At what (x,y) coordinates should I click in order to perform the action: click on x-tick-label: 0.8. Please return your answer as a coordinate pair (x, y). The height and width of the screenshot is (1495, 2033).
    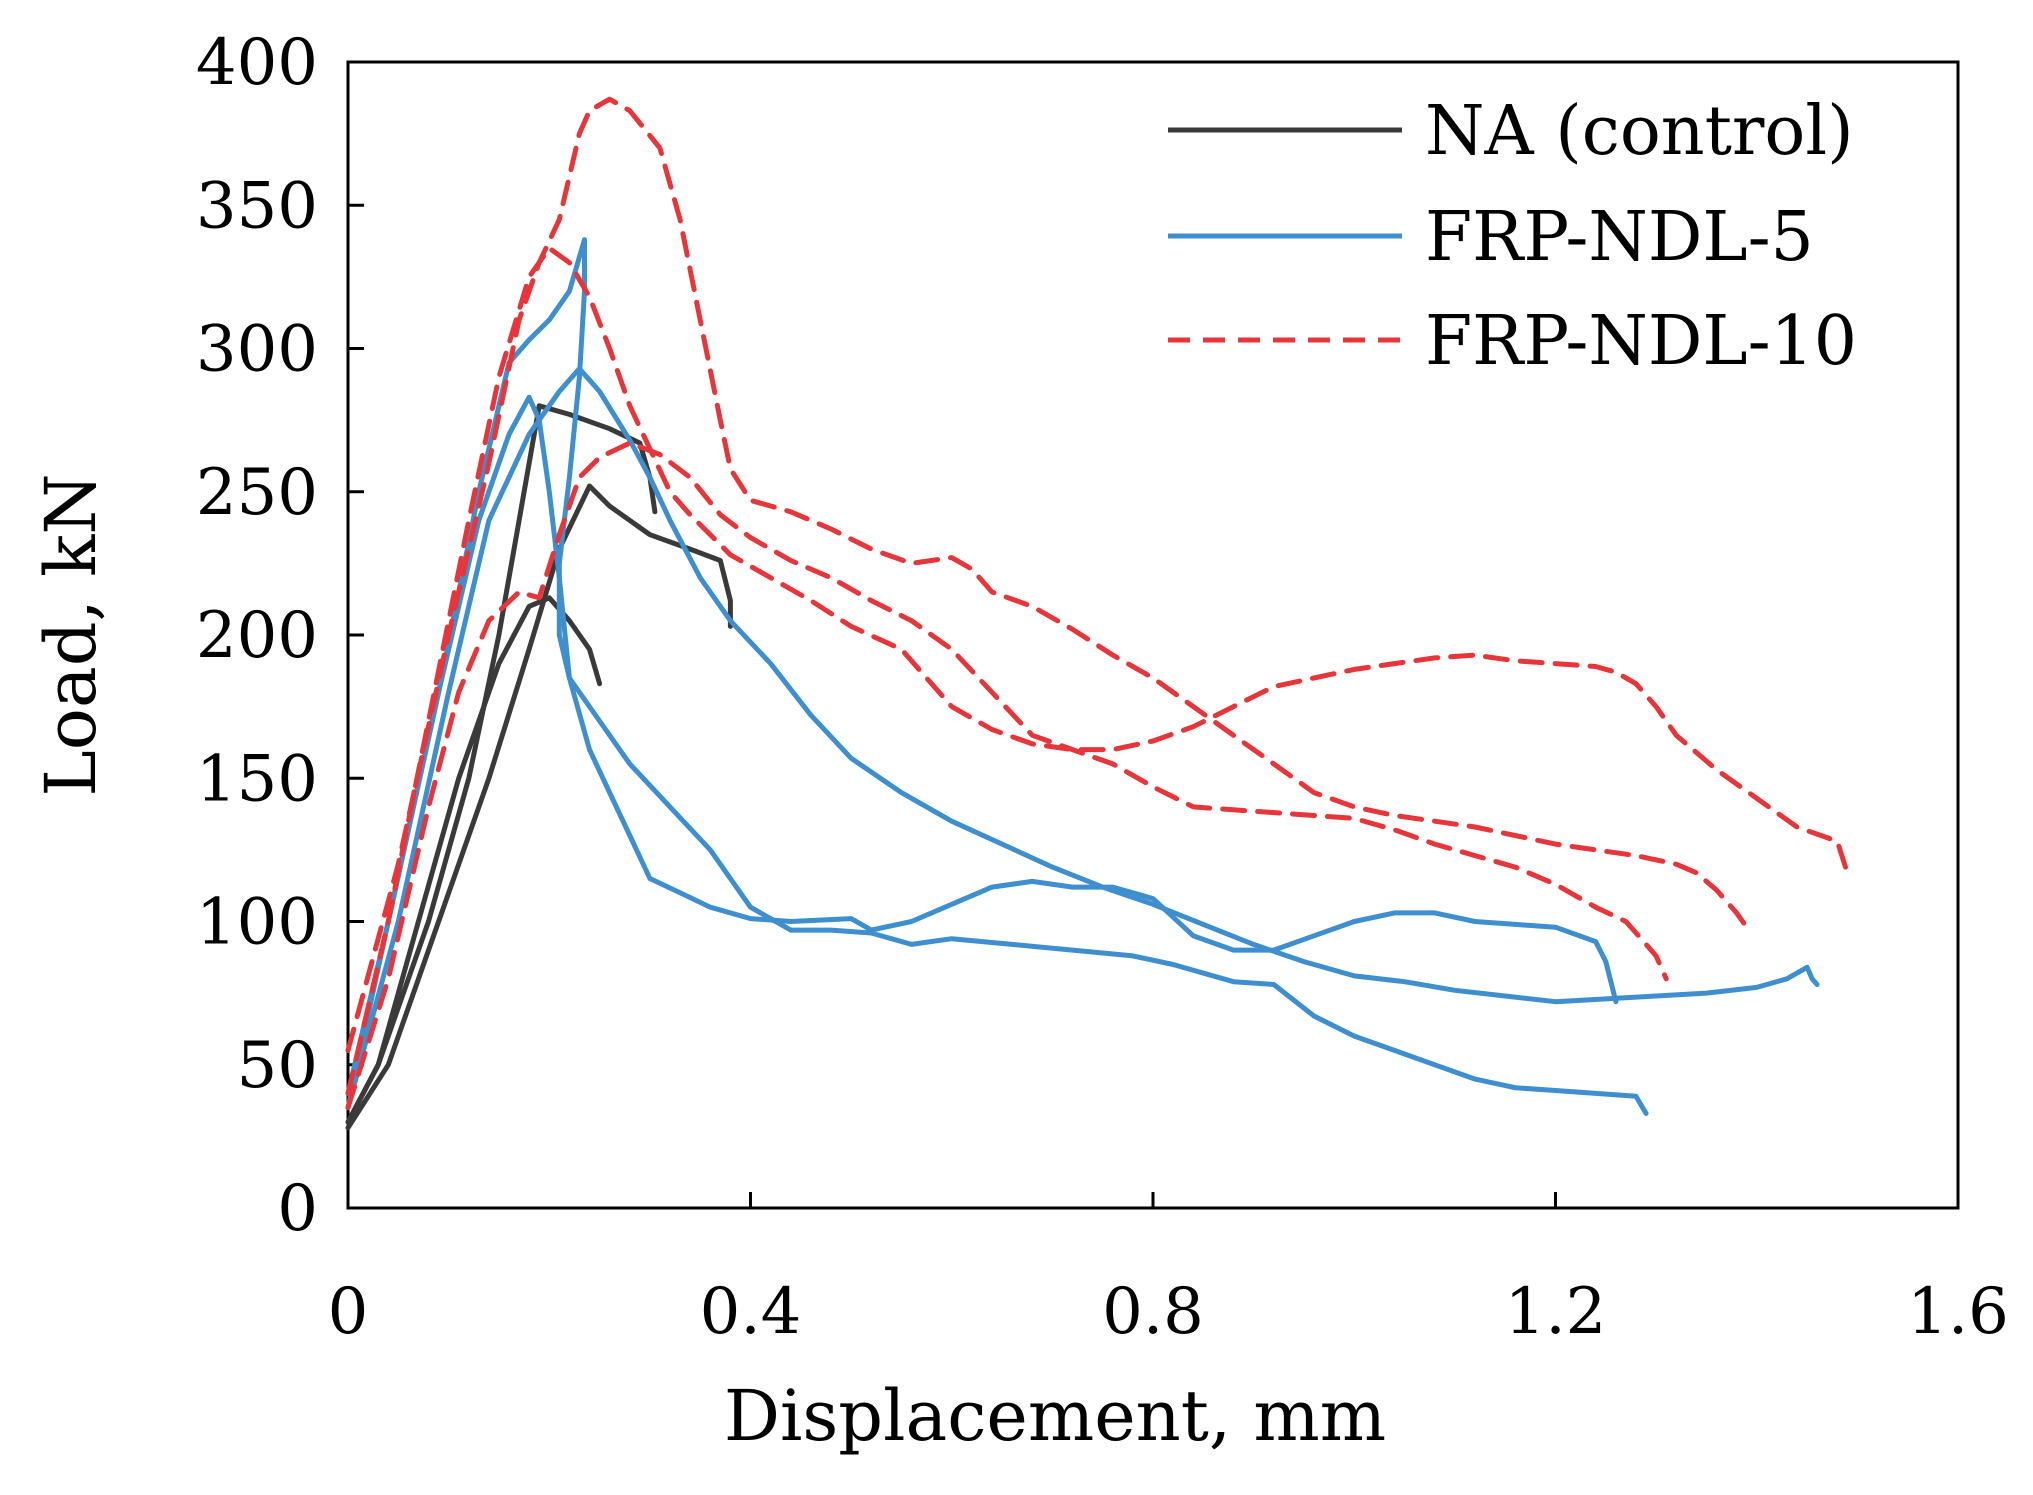
    Looking at the image, I should click on (1153, 1312).